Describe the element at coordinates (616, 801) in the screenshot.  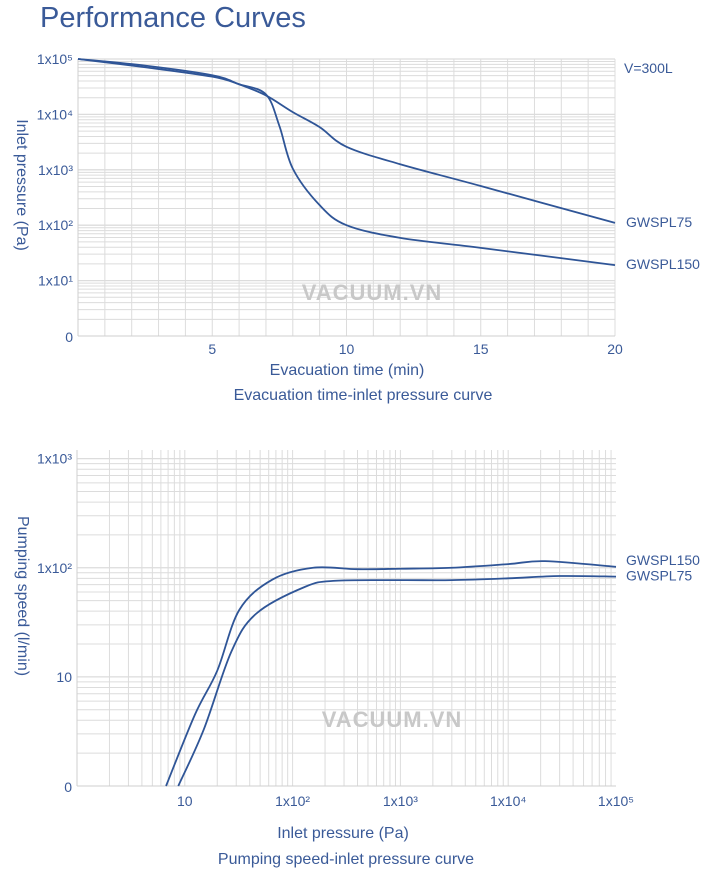
I see `x-tick-label: 1x10⁵` at that location.